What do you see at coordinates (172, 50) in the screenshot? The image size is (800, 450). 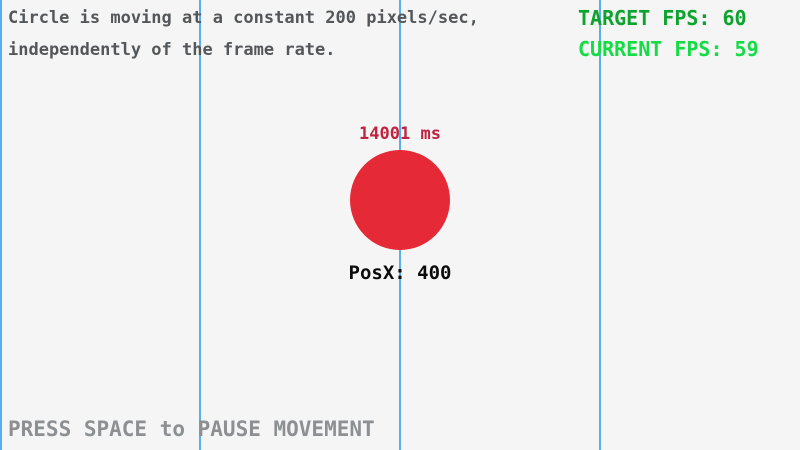 I see `info-text-line2: independently of the frame rate.` at bounding box center [172, 50].